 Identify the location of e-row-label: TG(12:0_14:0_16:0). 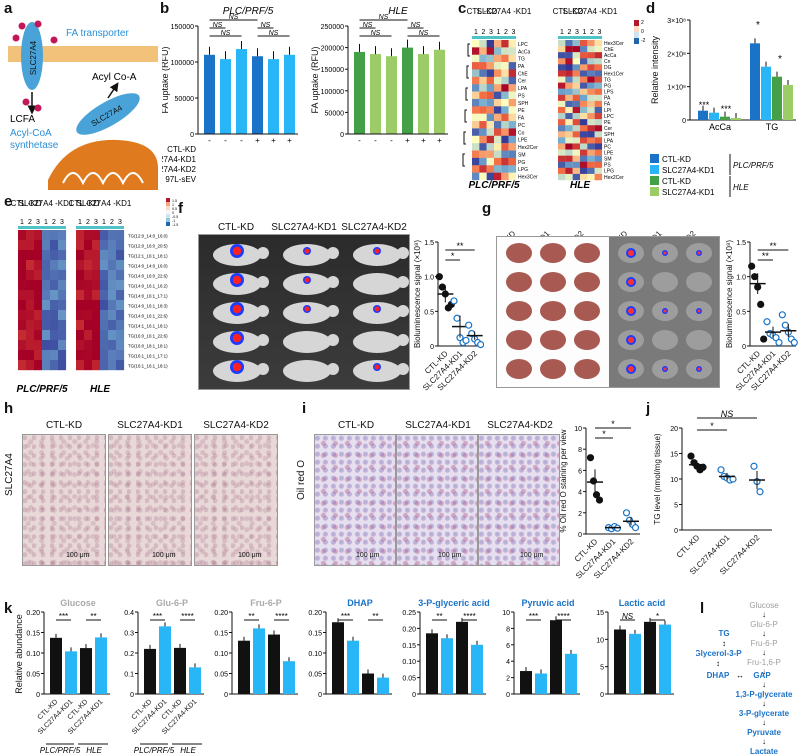
(148, 236).